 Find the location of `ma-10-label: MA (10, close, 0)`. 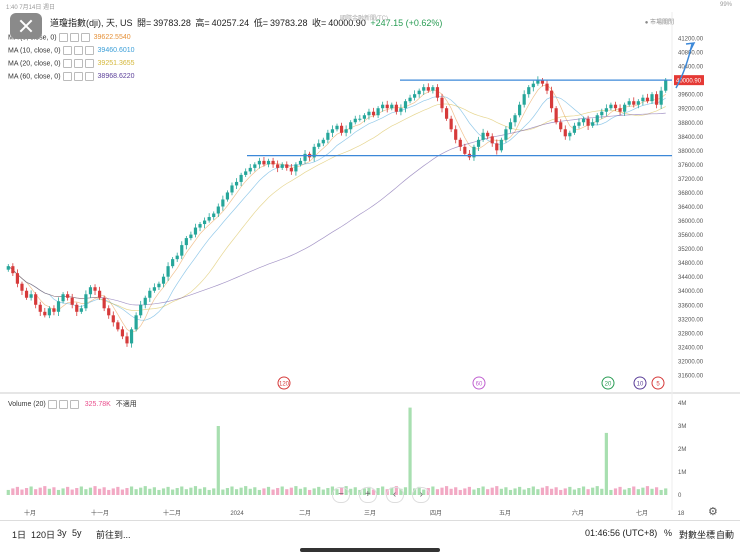

ma-10-label: MA (10, close, 0) is located at coordinates (34, 51).